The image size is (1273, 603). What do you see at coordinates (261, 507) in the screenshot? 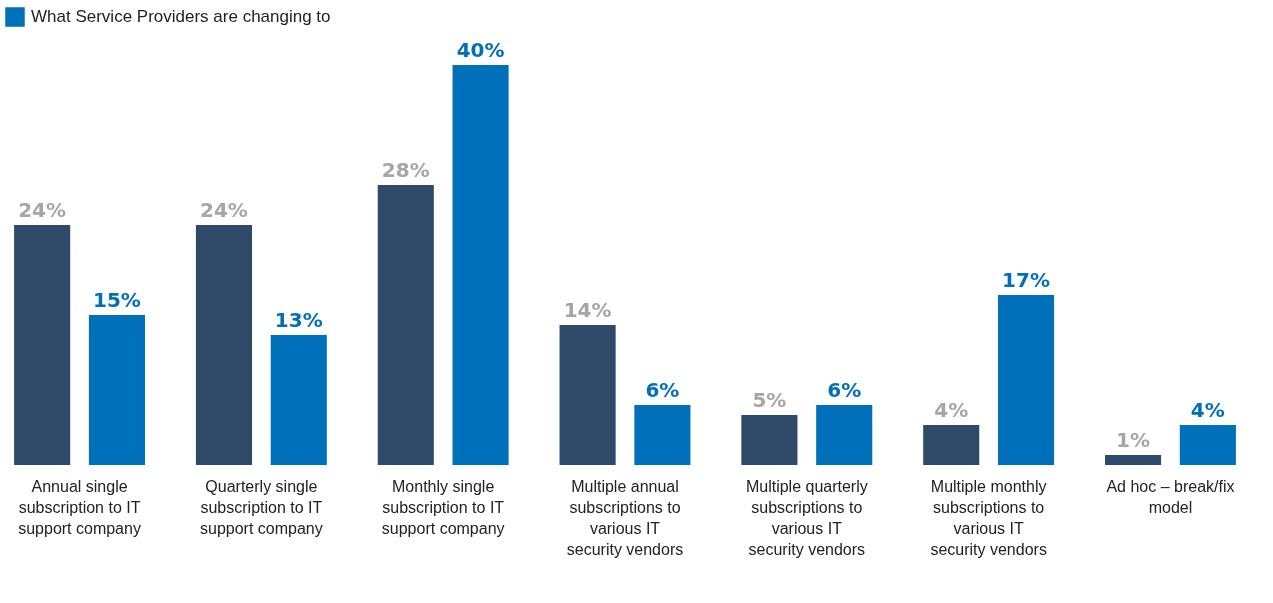
I see `x-tick-label: Quarterly single subscription to IT support company` at bounding box center [261, 507].